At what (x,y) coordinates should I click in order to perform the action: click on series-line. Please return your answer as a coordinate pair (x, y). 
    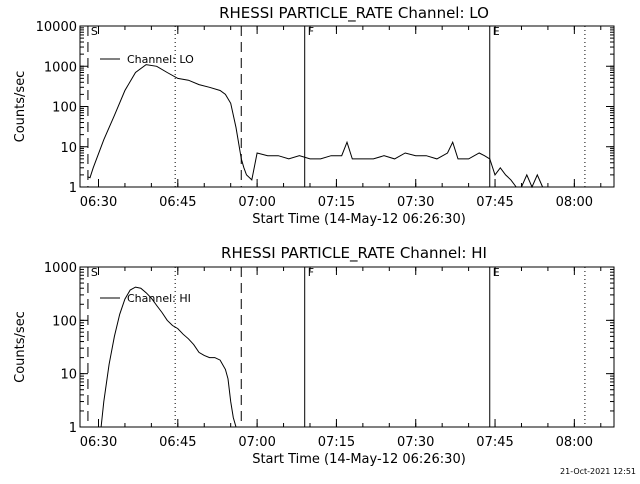
    Looking at the image, I should click on (168, 357).